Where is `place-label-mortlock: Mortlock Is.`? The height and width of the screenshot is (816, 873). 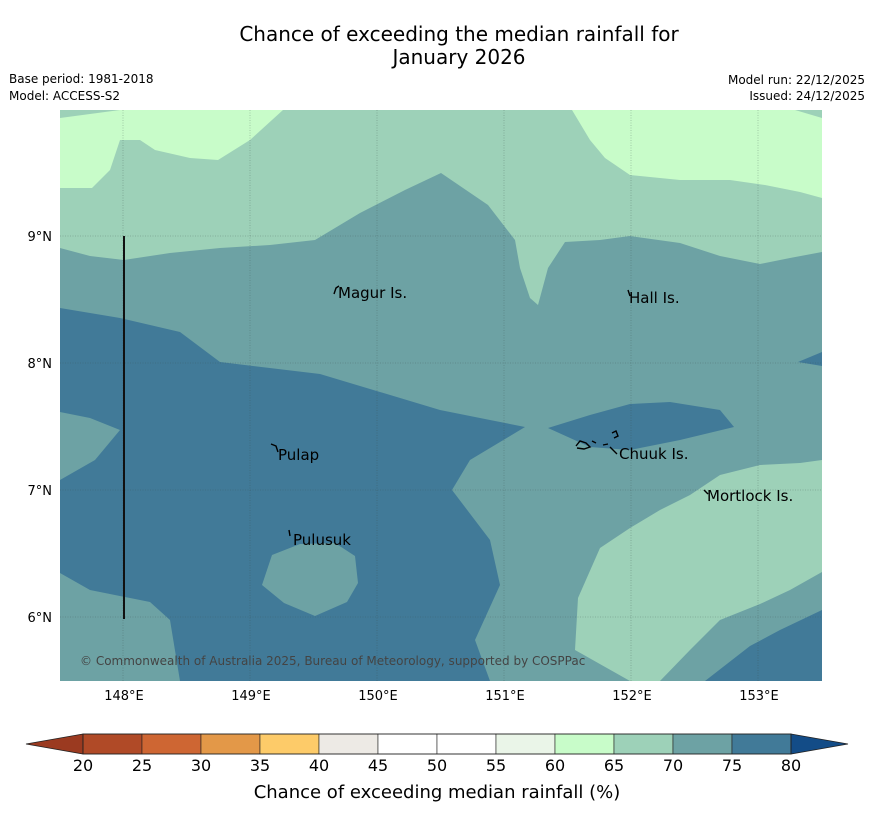 place-label-mortlock: Mortlock Is. is located at coordinates (750, 496).